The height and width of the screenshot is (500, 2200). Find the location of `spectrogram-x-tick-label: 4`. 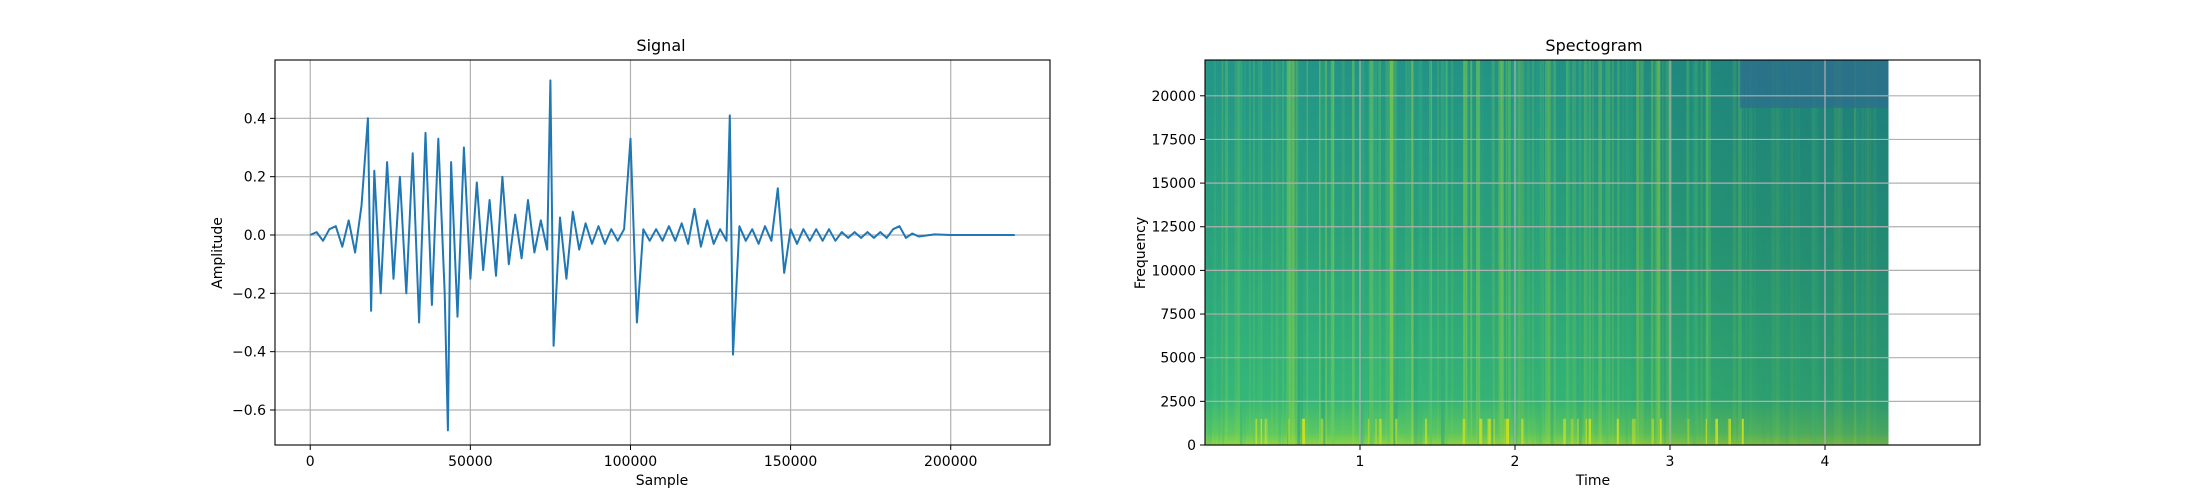

spectrogram-x-tick-label: 4 is located at coordinates (1825, 462).